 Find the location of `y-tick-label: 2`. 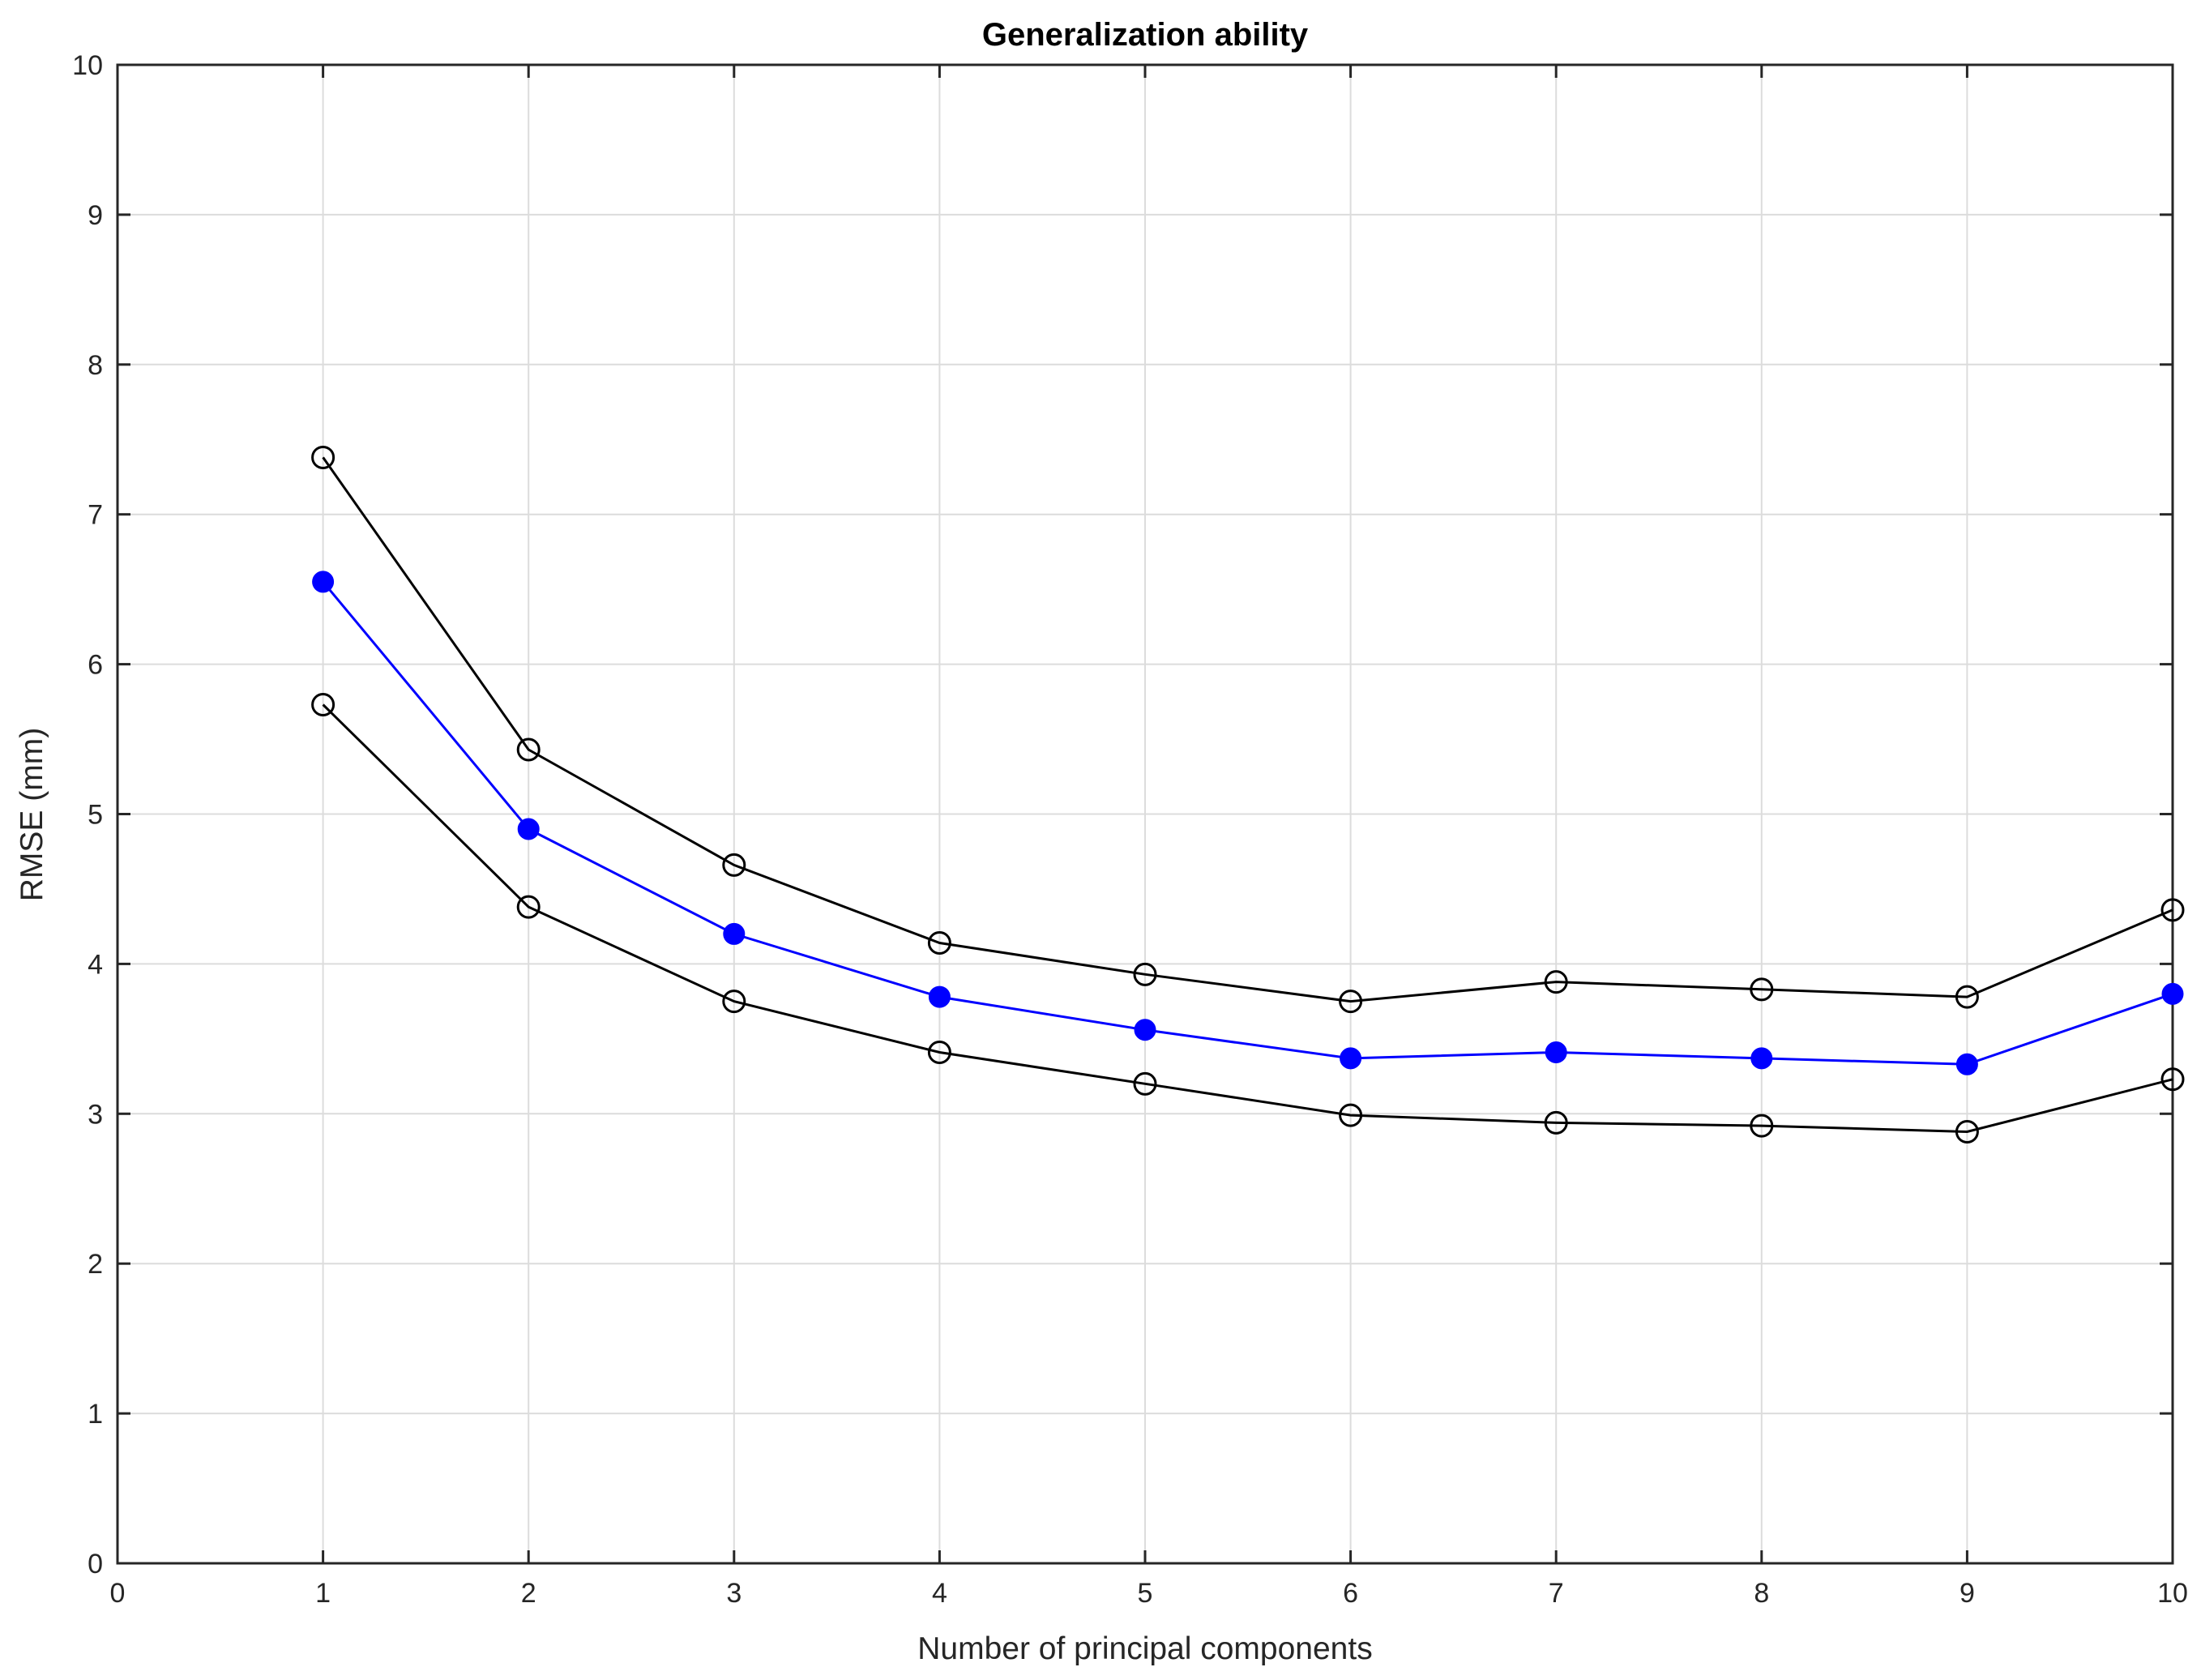

y-tick-label: 2 is located at coordinates (95, 1264).